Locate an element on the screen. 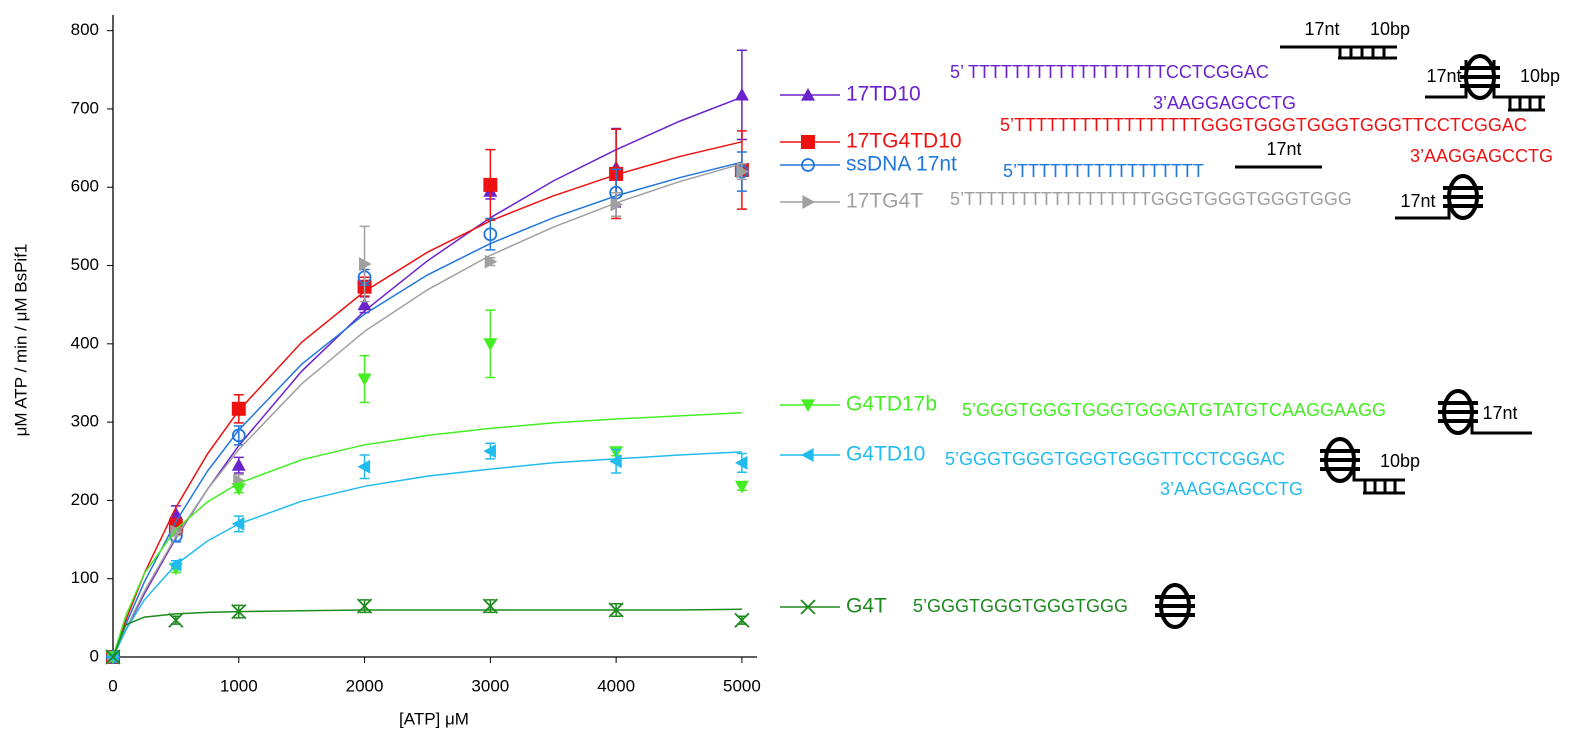  y-tick-label: 300 is located at coordinates (85, 421).